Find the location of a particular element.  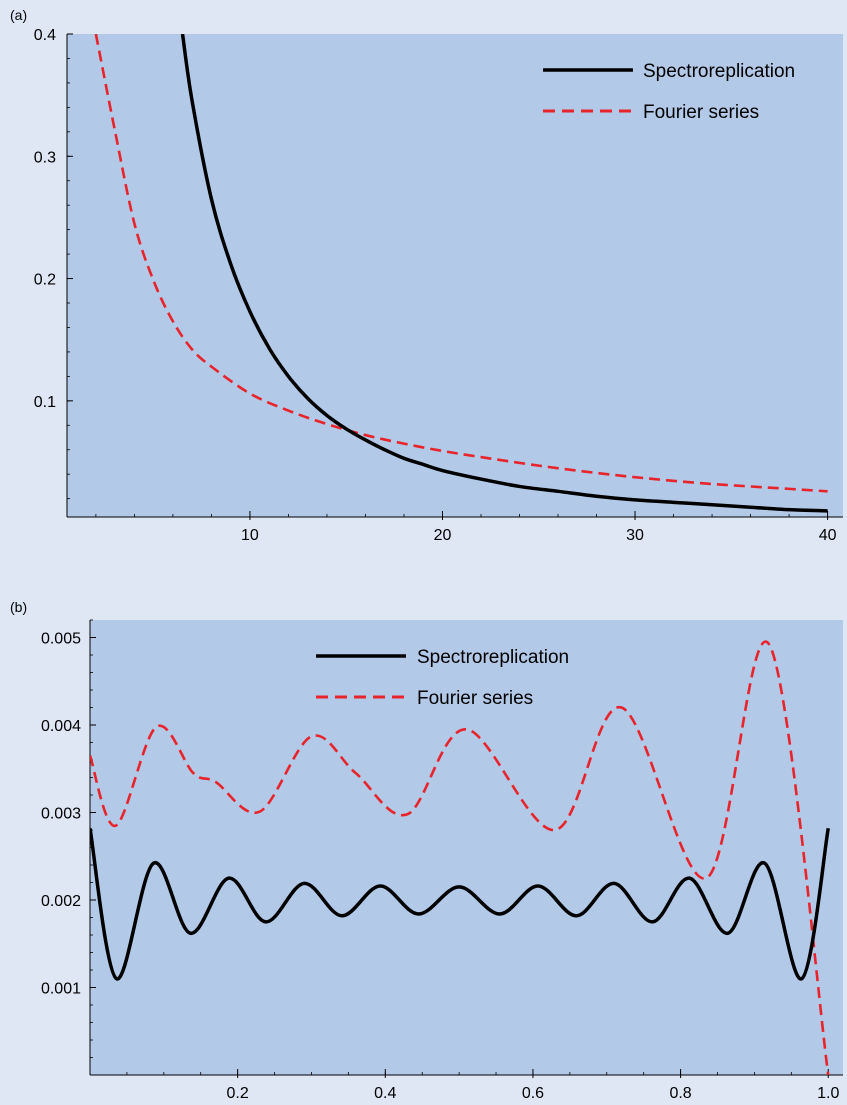

y-tick-label: 0.005 is located at coordinates (61, 639).